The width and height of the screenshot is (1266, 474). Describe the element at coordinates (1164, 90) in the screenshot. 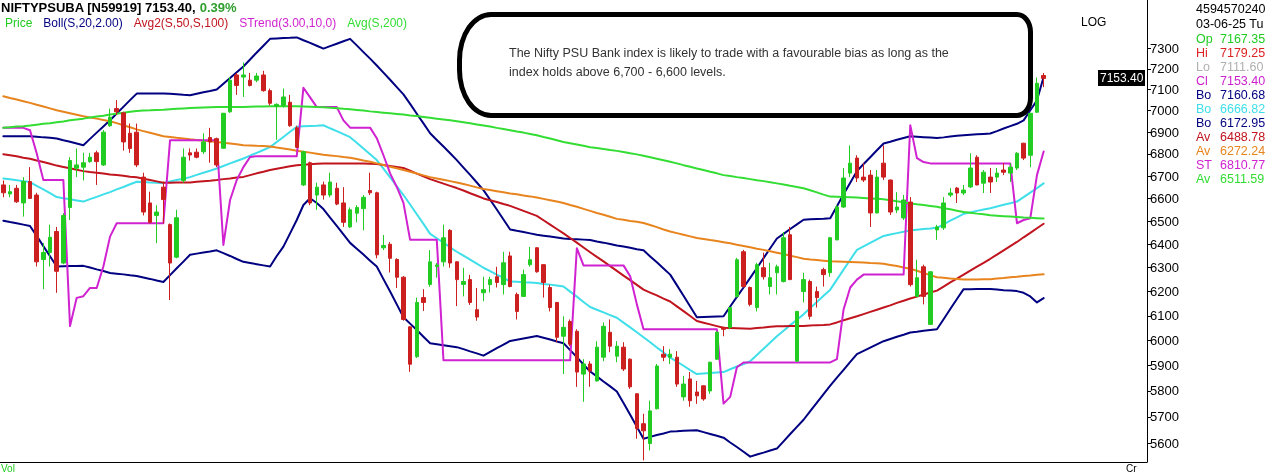

I see `y-tick-label: 7100` at that location.